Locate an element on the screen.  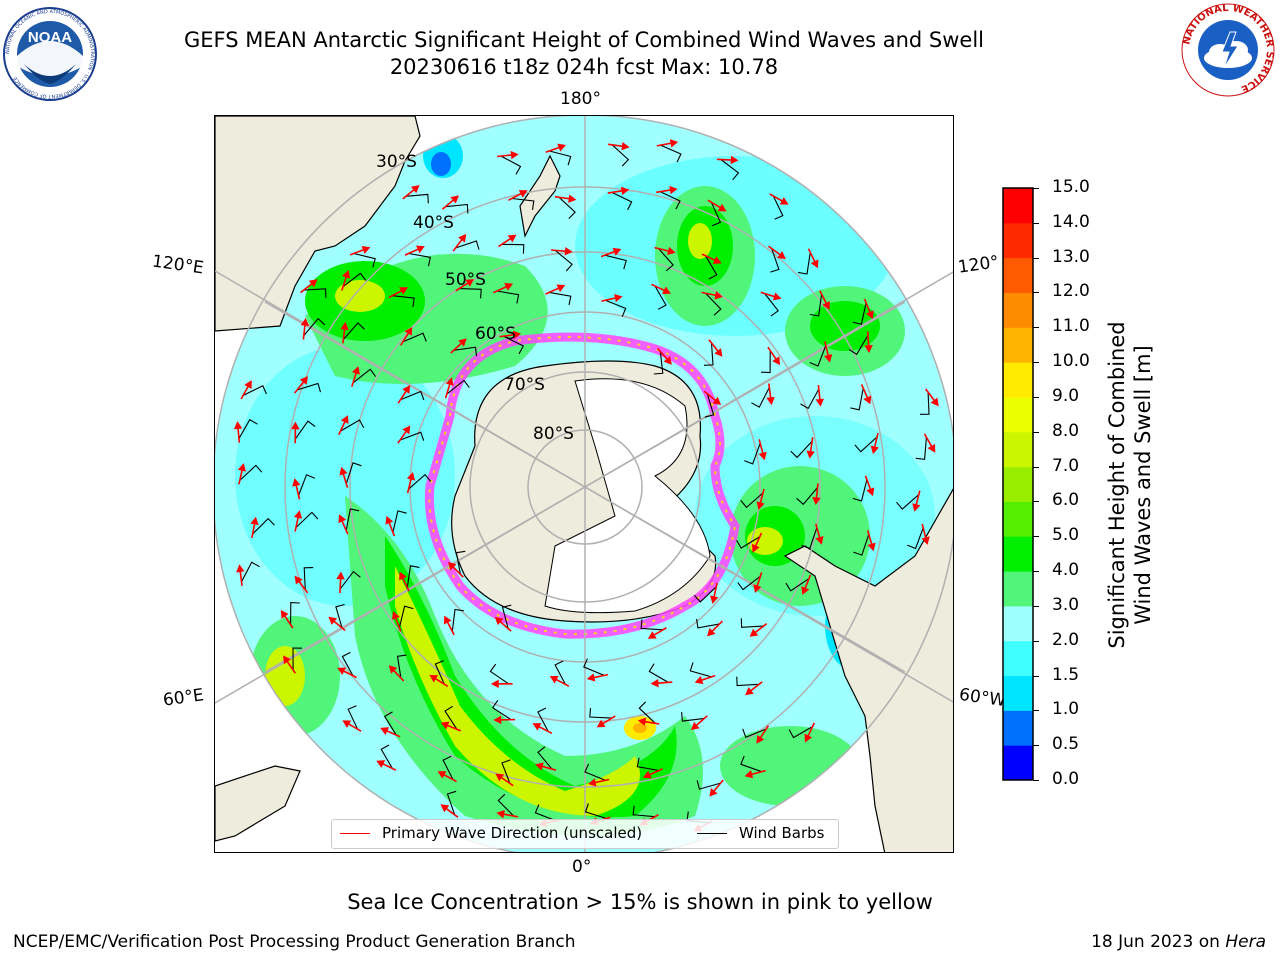
colorbar is located at coordinates (1018, 484).